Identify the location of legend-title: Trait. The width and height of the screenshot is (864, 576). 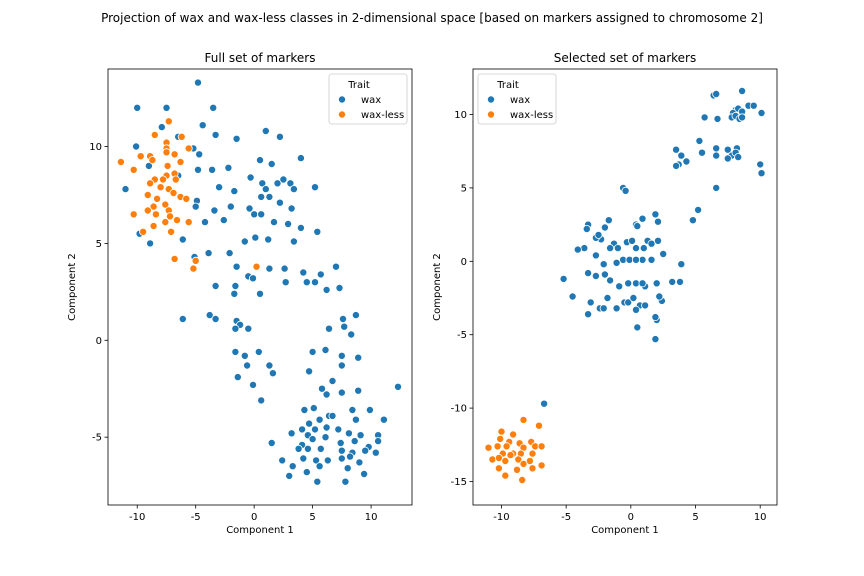
(507, 85).